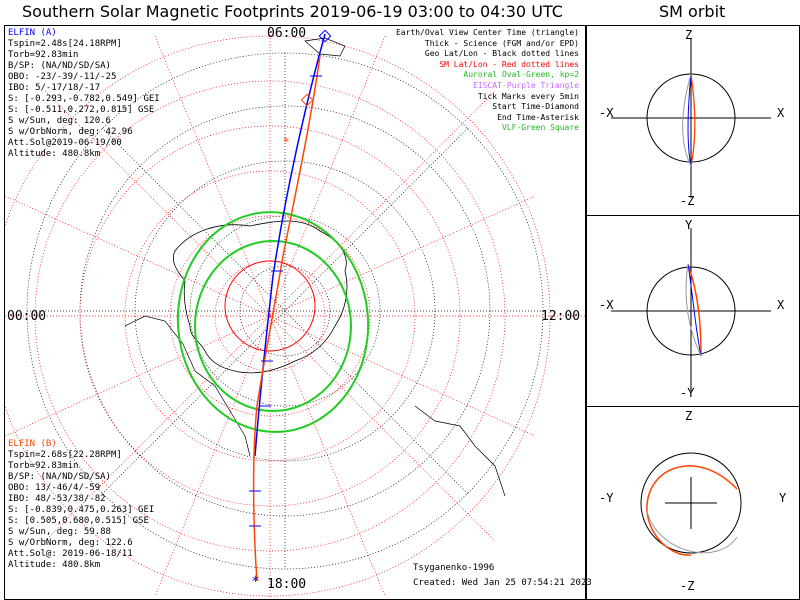 Image resolution: width=800 pixels, height=600 pixels. Describe the element at coordinates (65, 44) in the screenshot. I see `elfin-a-line: Tspin=2.48s[24.18RPM]` at that location.